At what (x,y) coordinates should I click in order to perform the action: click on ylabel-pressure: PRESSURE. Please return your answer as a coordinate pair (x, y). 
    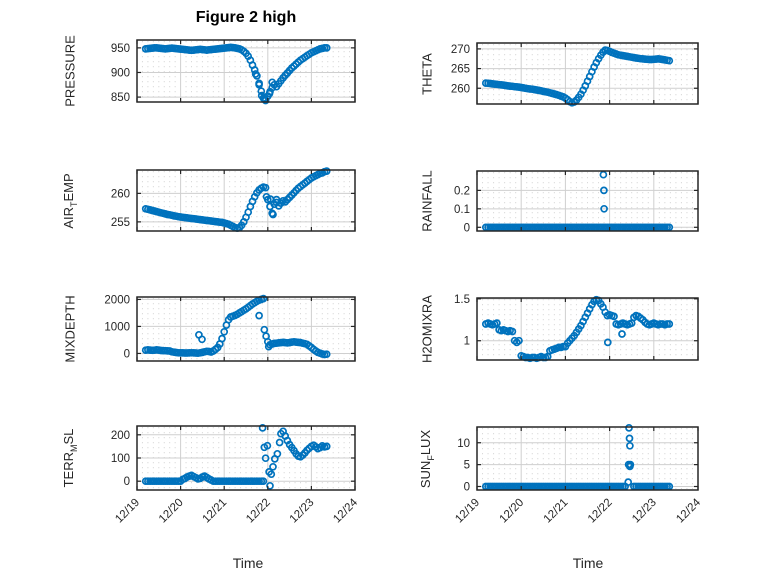
    Looking at the image, I should click on (70, 71).